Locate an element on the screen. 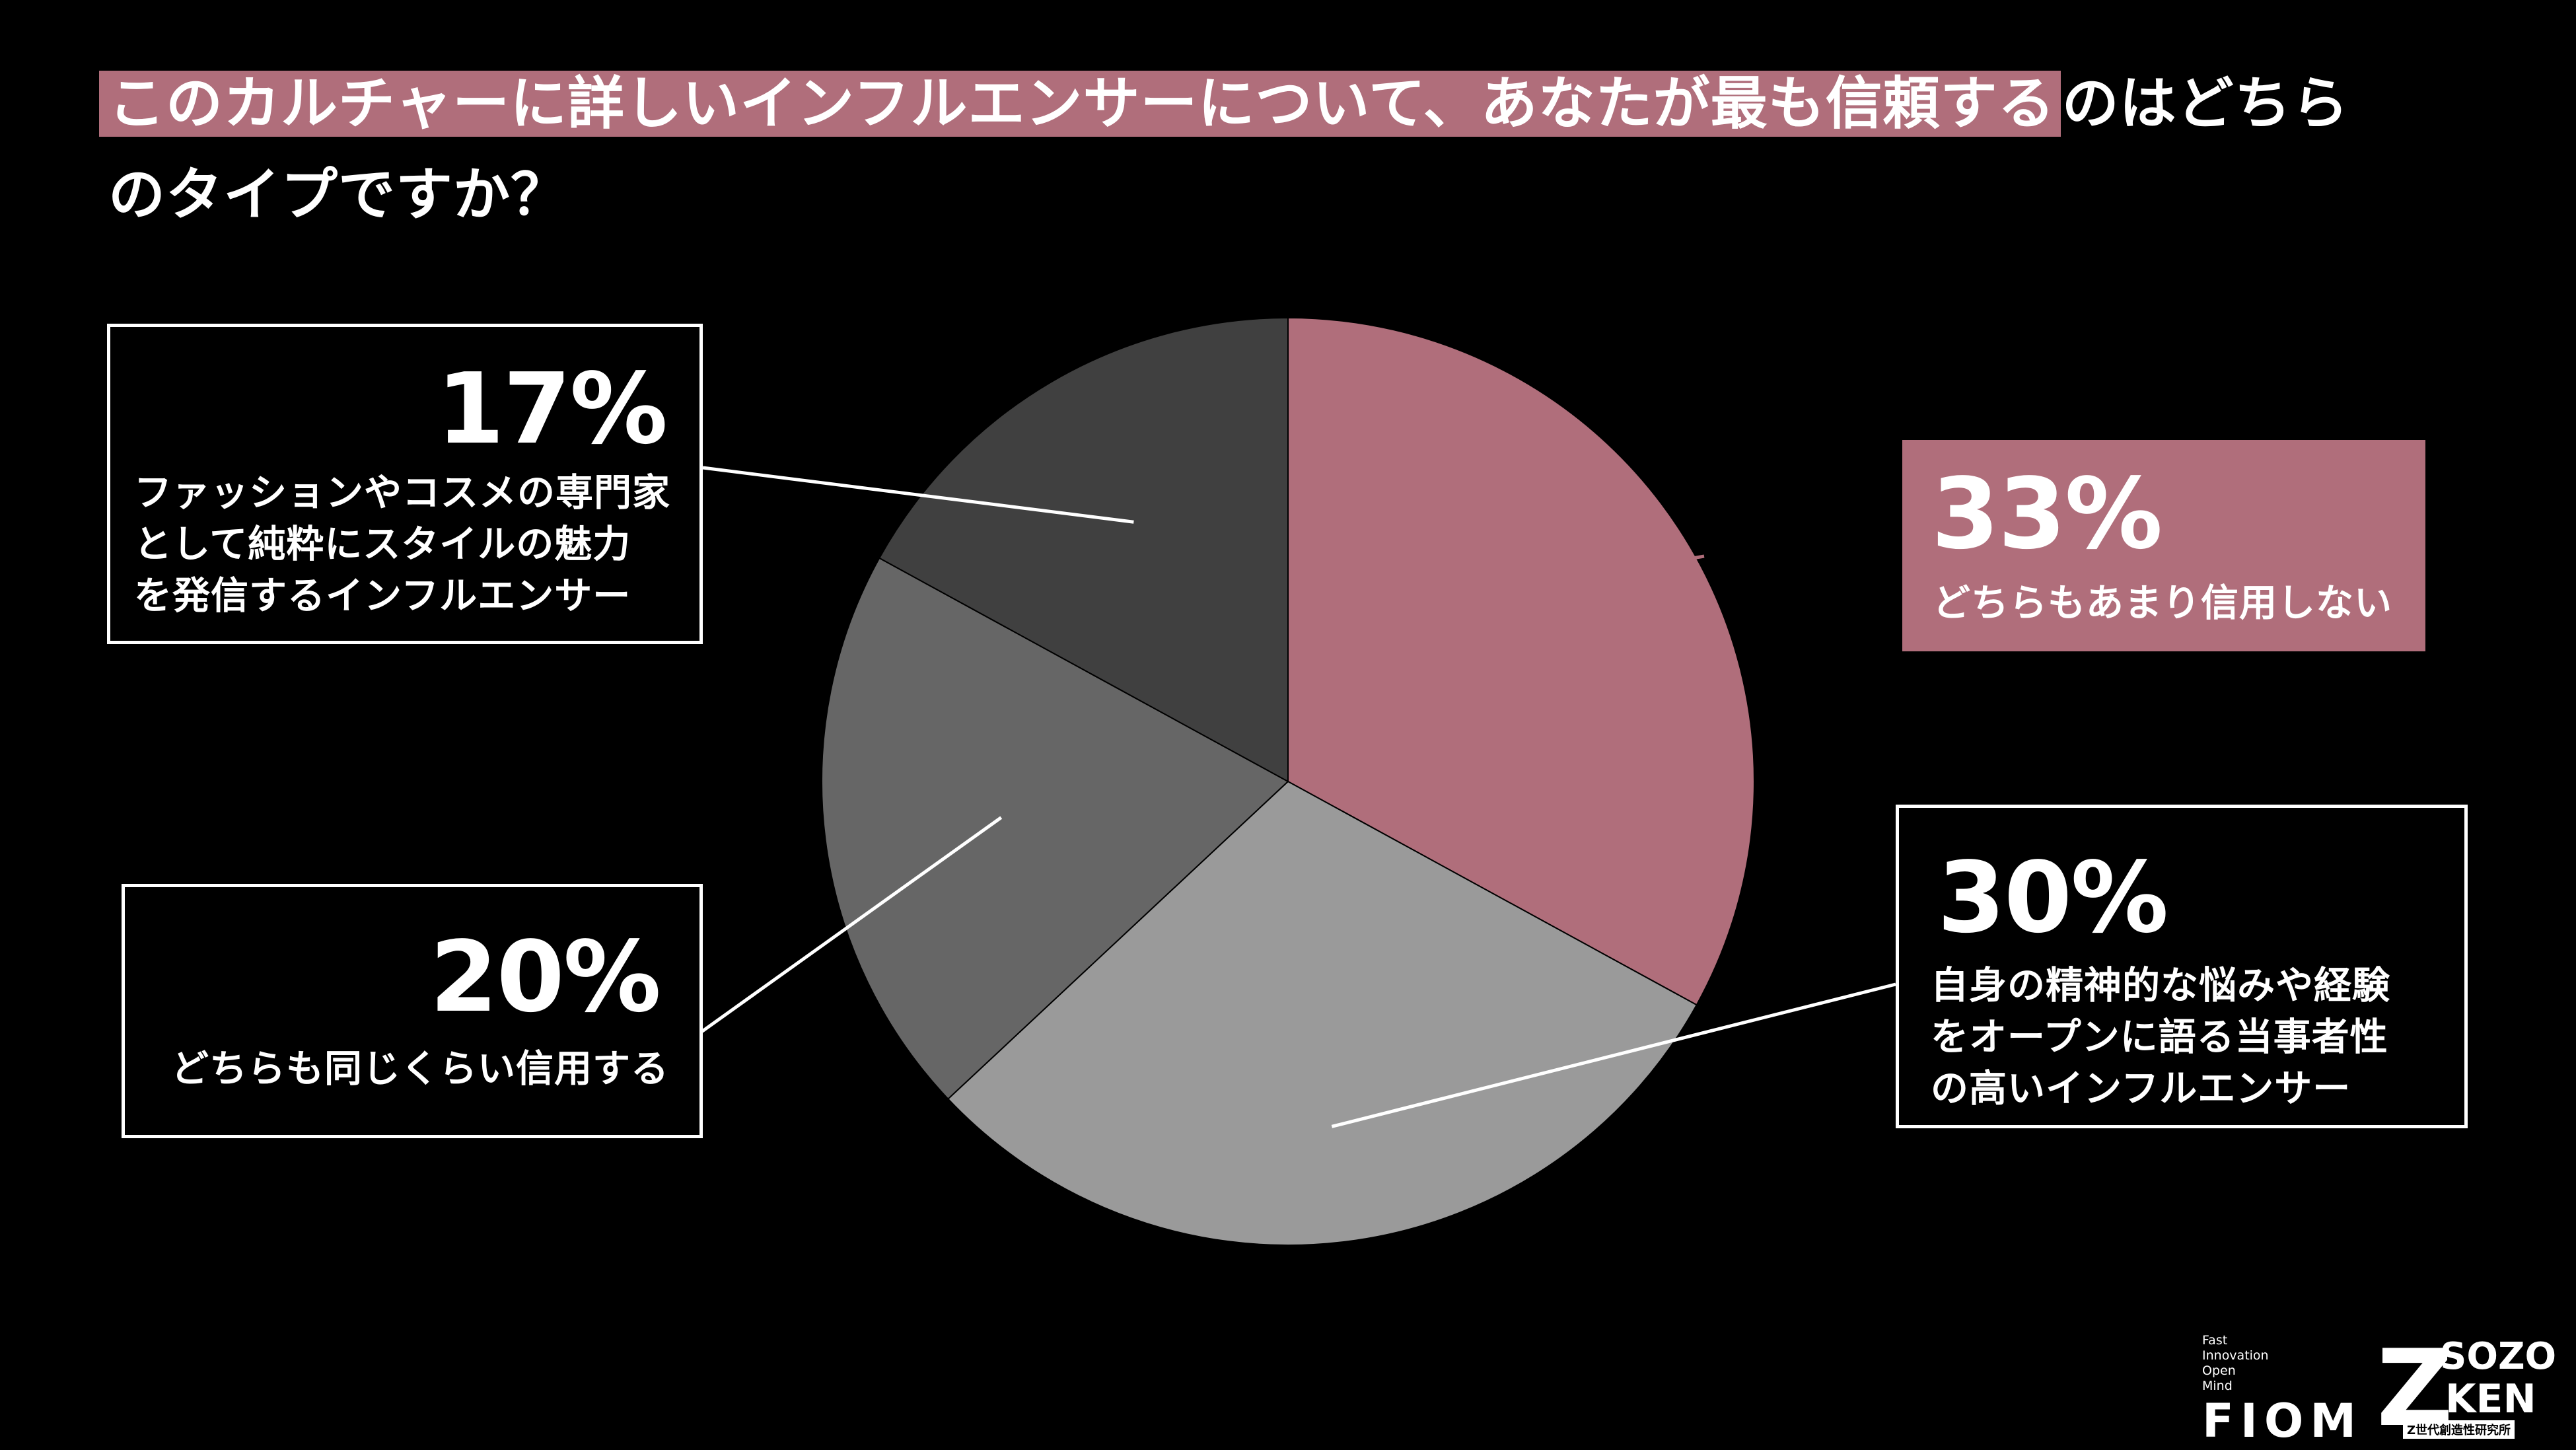 The height and width of the screenshot is (1450, 2576). callout-30-line: をオープンに語る当事者性 is located at coordinates (2159, 1037).